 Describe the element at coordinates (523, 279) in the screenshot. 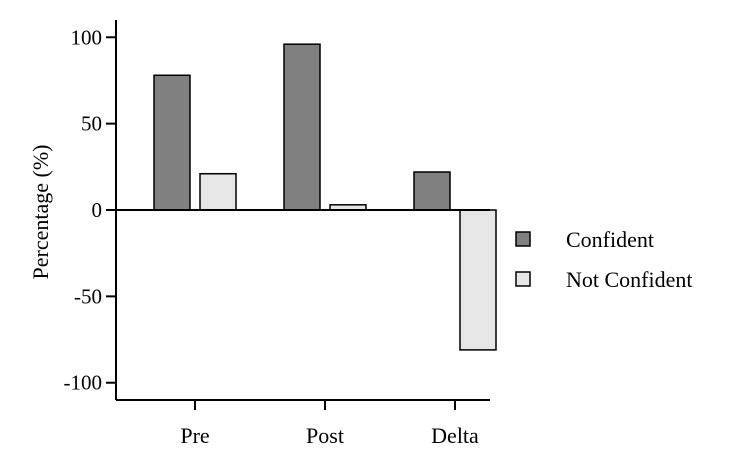

I see `legend-swatch-not-confident` at that location.